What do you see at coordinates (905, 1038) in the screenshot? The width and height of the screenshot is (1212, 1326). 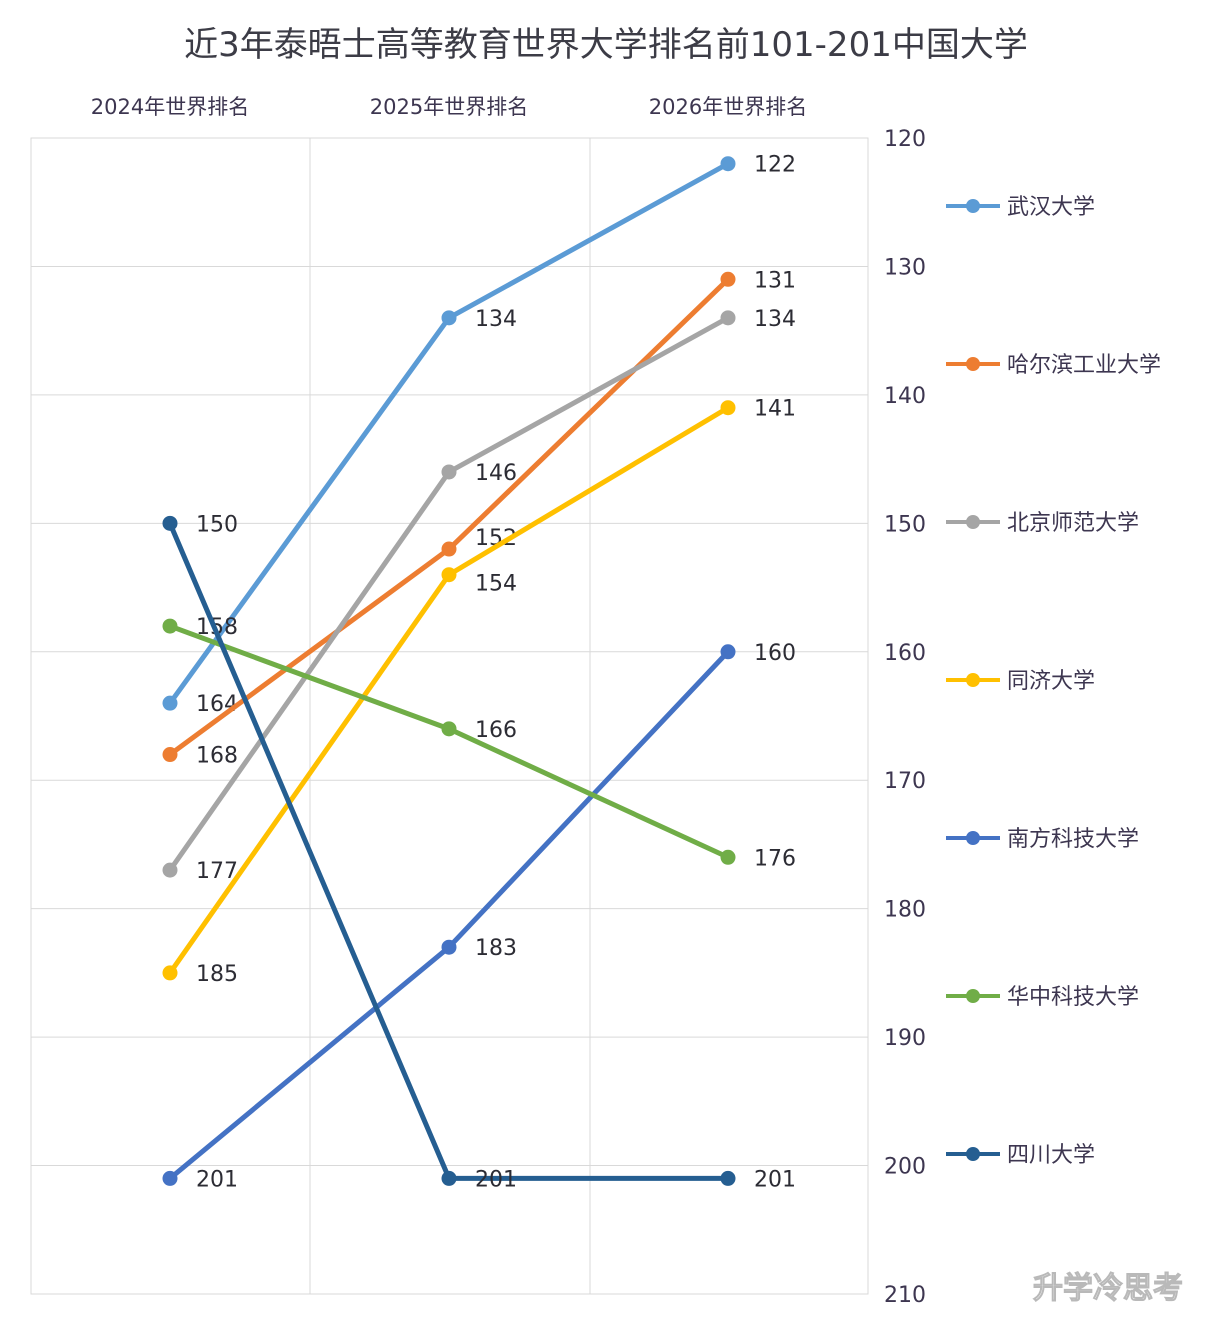 I see `y-tick-label-190: 190` at bounding box center [905, 1038].